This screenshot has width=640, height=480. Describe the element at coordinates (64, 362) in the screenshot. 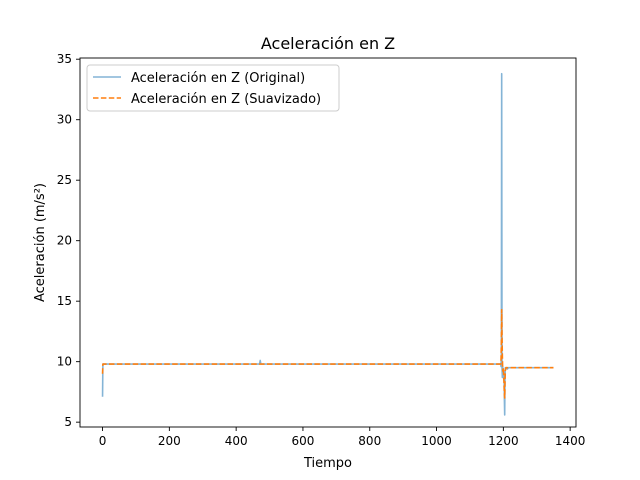

I see `y-tick-label: 10` at that location.